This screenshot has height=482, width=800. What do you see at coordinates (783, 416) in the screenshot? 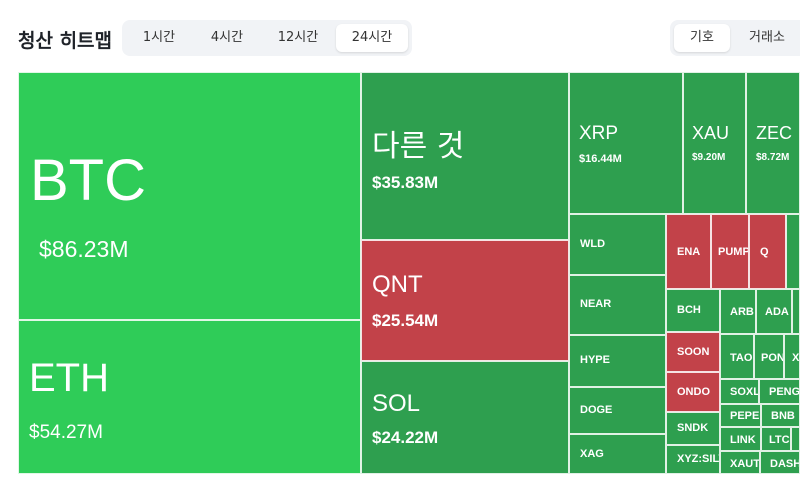
I see `tile-symbol: BNB` at bounding box center [783, 416].